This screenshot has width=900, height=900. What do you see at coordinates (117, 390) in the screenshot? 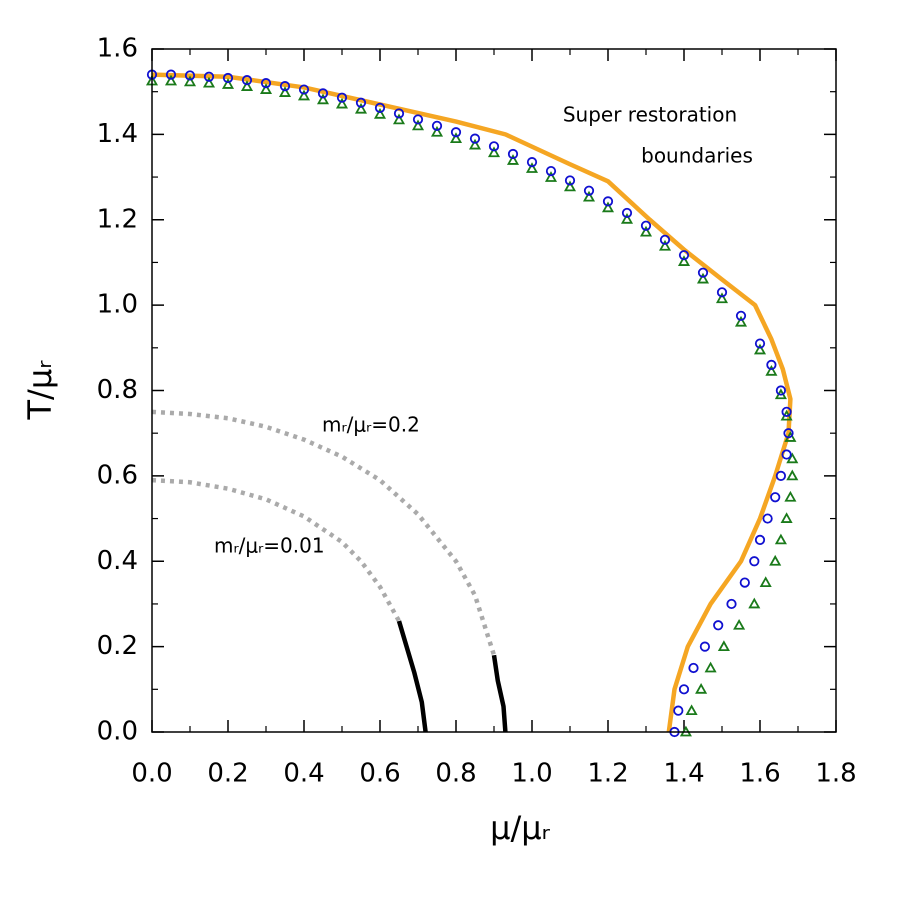
I see `y-tick-label: 0.8` at bounding box center [117, 390].